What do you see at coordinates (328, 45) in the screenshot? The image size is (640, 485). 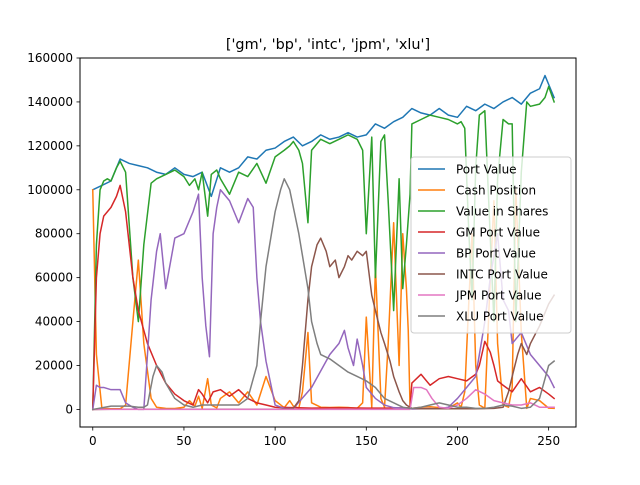 I see `chart-title: ['gm', 'bp', 'intc', 'jpm', 'xlu']` at bounding box center [328, 45].